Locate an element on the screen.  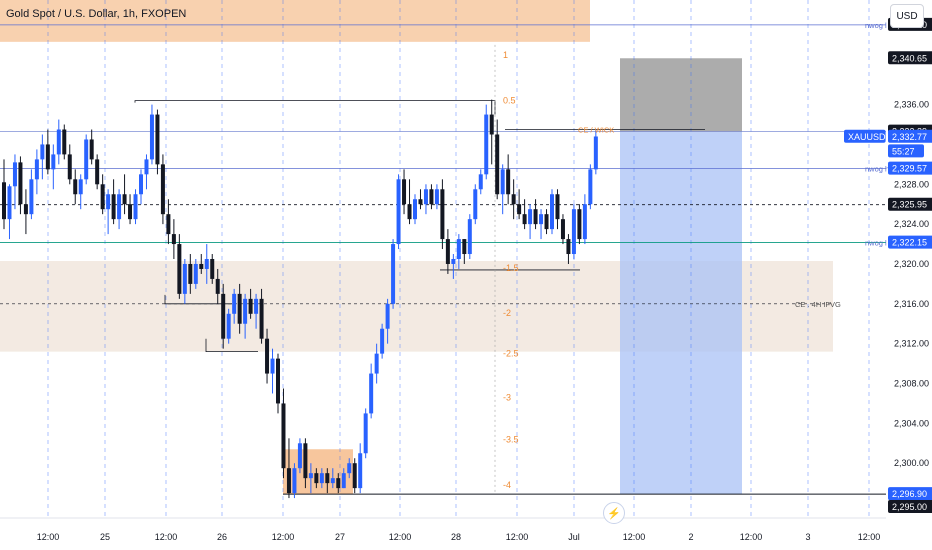
x-tick-label: 3 is located at coordinates (807, 537).